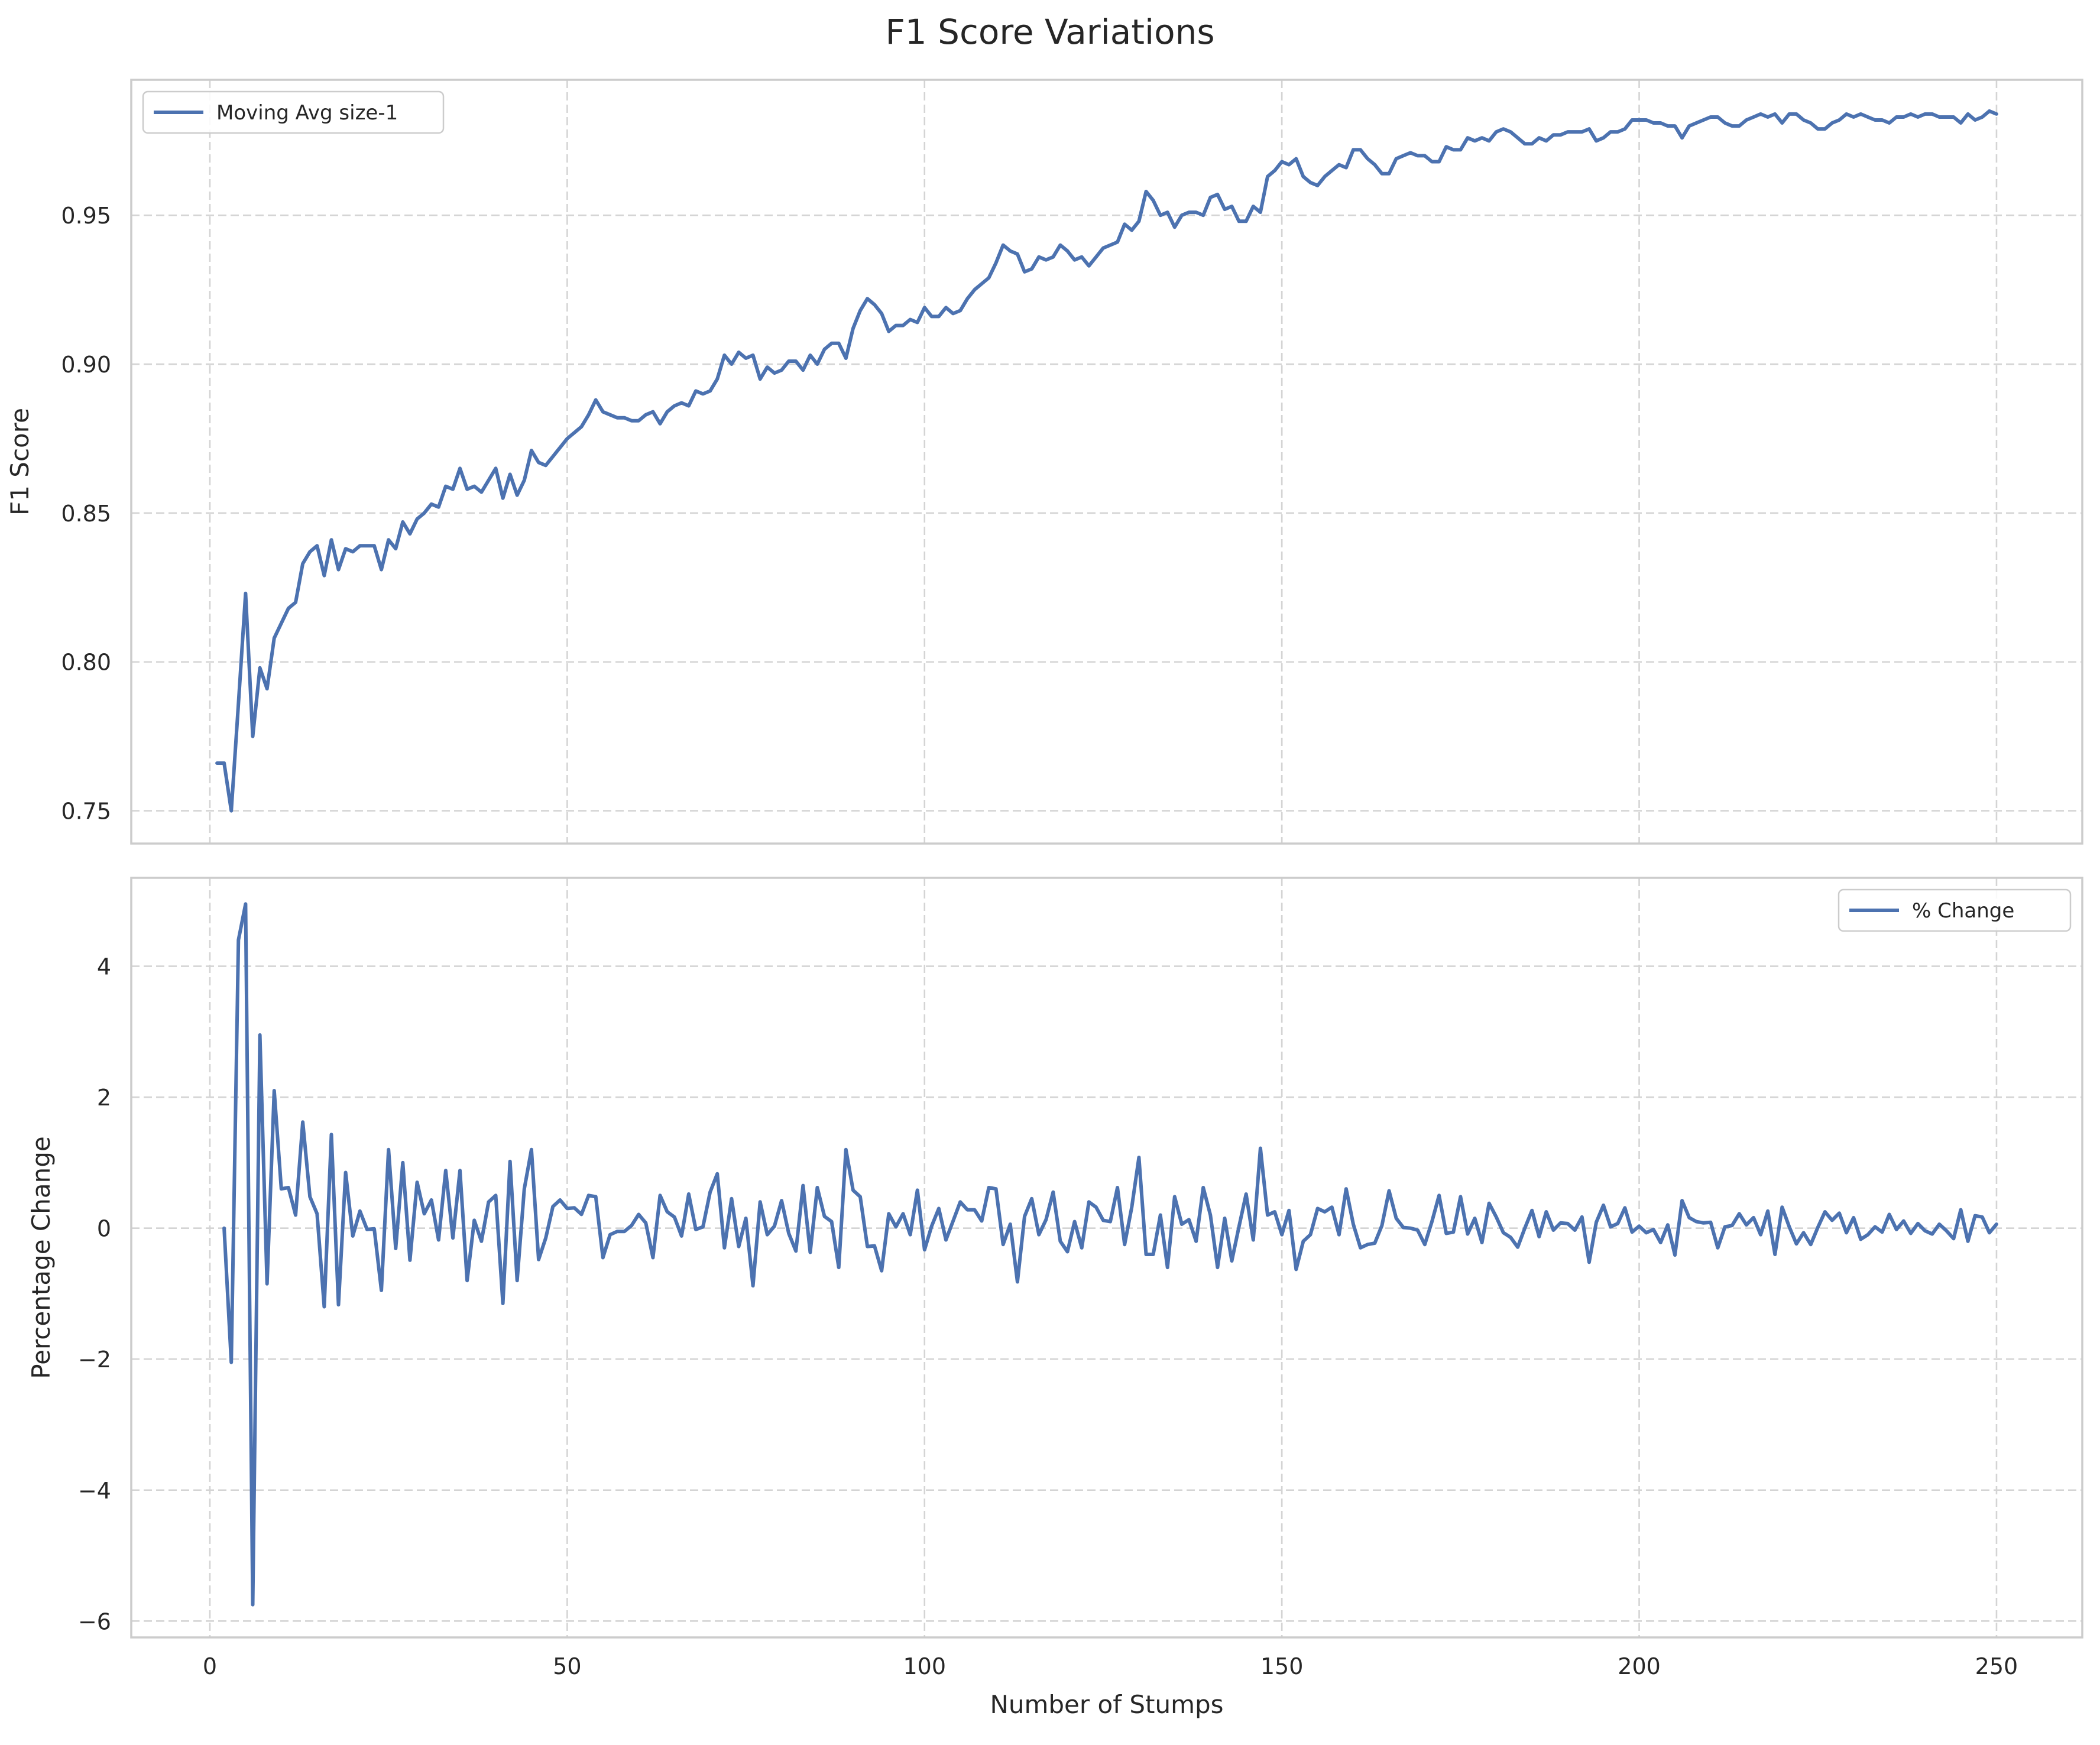  What do you see at coordinates (104, 1098) in the screenshot?
I see `y-tick-label: 2` at bounding box center [104, 1098].